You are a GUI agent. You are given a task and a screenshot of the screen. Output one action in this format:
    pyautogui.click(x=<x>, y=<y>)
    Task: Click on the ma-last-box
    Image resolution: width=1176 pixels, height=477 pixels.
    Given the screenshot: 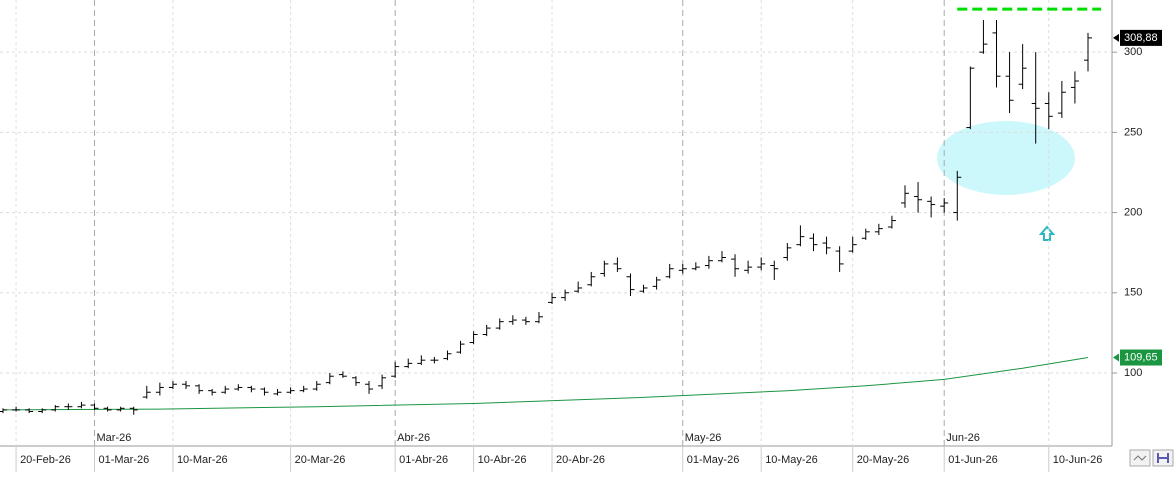 What is the action you would take?
    pyautogui.click(x=1141, y=357)
    